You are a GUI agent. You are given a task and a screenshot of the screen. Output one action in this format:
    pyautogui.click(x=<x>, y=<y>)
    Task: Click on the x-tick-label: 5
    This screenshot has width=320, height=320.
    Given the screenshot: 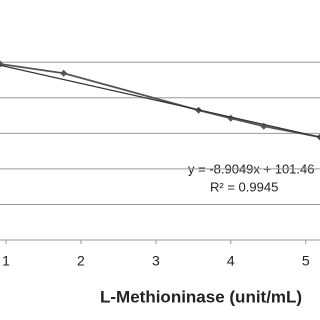 What is the action you would take?
    pyautogui.click(x=306, y=261)
    